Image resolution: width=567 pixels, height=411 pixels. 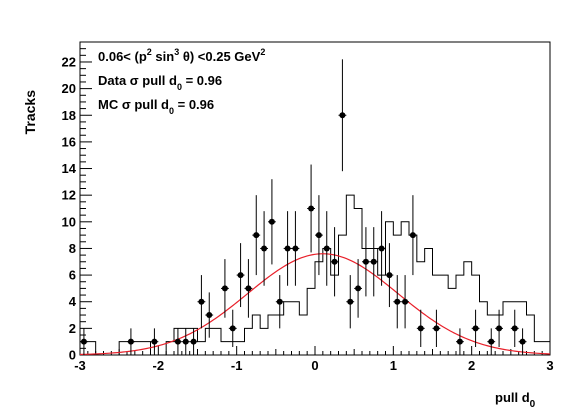 What do you see at coordinates (515, 400) in the screenshot?
I see `x-axis-label: pull d0` at bounding box center [515, 400].